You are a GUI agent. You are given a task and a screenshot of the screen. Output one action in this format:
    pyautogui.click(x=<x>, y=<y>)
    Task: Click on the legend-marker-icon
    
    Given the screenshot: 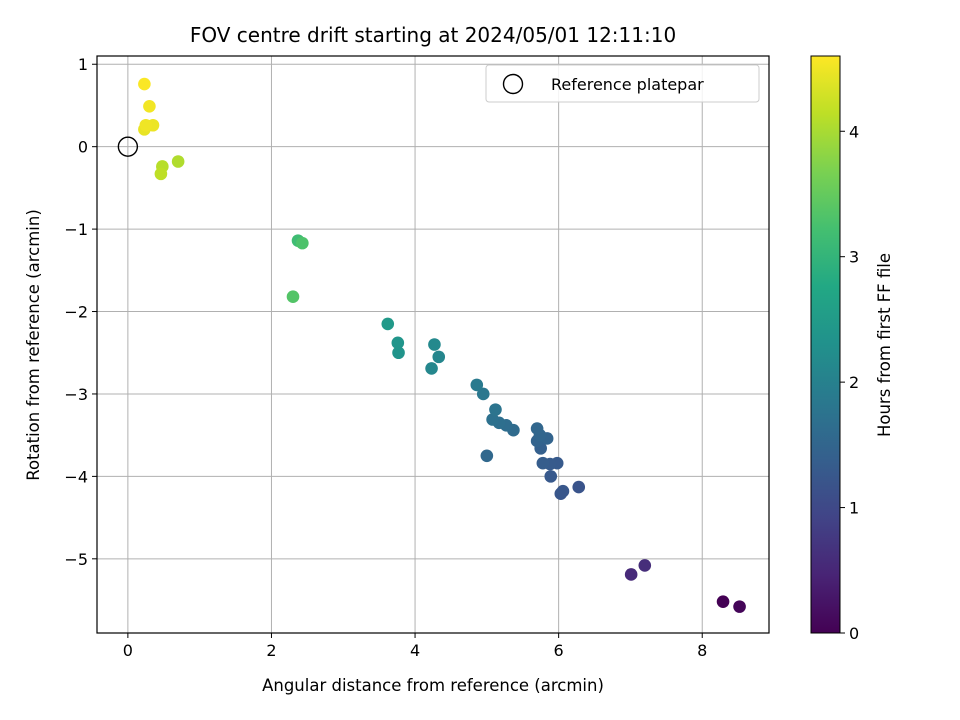 What is the action you would take?
    pyautogui.click(x=513, y=84)
    